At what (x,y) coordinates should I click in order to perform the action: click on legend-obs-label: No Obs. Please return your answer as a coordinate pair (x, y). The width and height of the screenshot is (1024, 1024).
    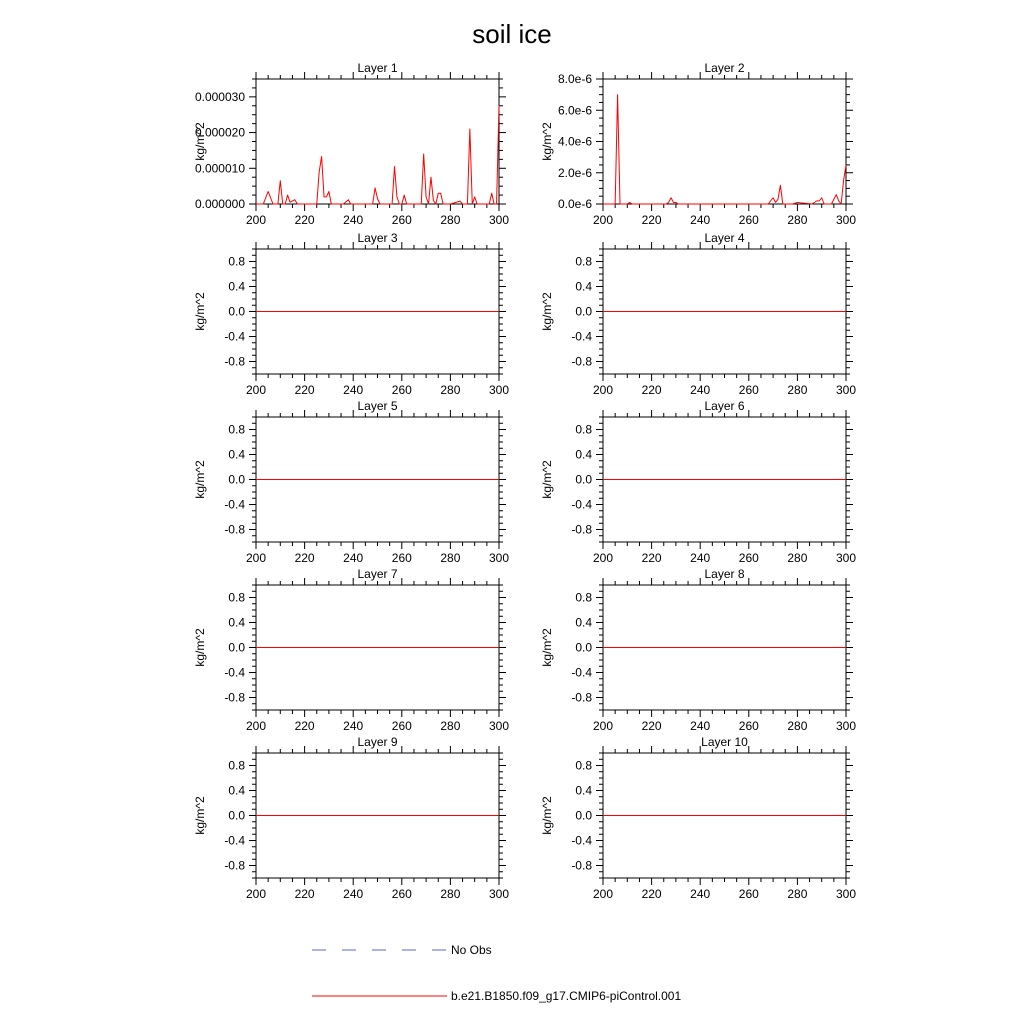
    Looking at the image, I should click on (471, 950).